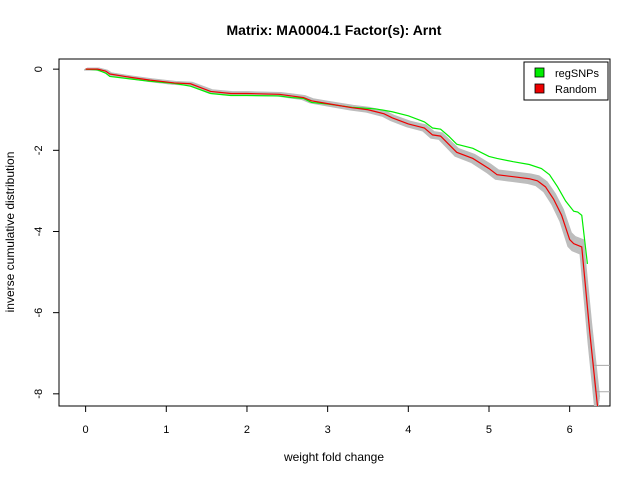  Describe the element at coordinates (39, 69) in the screenshot. I see `y-tick-label: 0` at that location.